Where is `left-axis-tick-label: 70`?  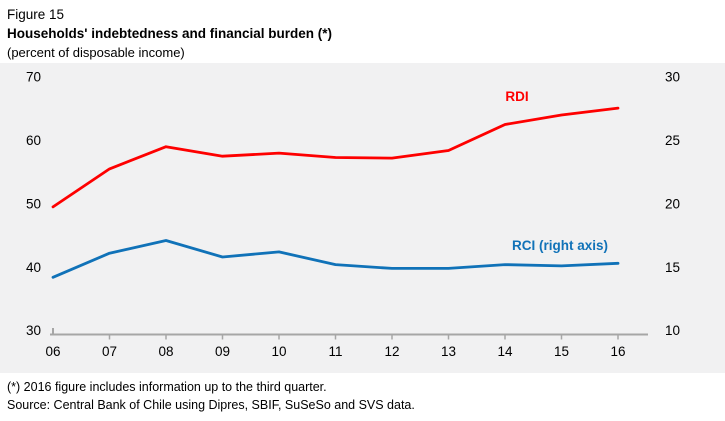
left-axis-tick-label: 70 is located at coordinates (33, 77).